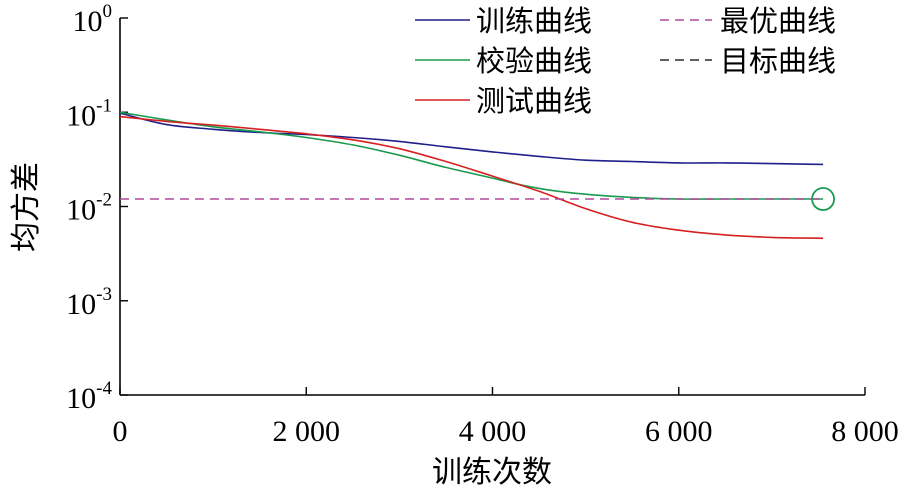 The width and height of the screenshot is (909, 492). What do you see at coordinates (89, 396) in the screenshot?
I see `y-tick-label: 10⁻⁴` at bounding box center [89, 396].